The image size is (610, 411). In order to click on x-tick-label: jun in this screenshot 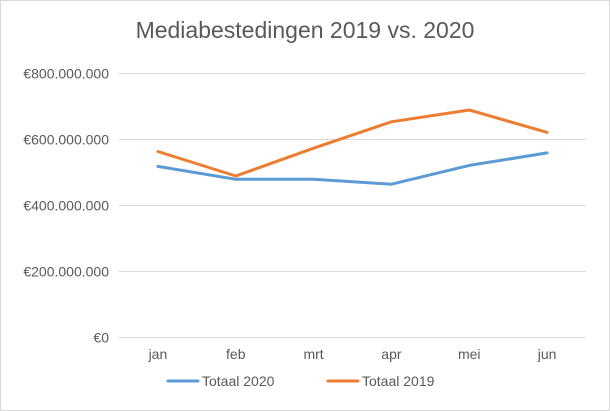, I will do `click(547, 354)`.